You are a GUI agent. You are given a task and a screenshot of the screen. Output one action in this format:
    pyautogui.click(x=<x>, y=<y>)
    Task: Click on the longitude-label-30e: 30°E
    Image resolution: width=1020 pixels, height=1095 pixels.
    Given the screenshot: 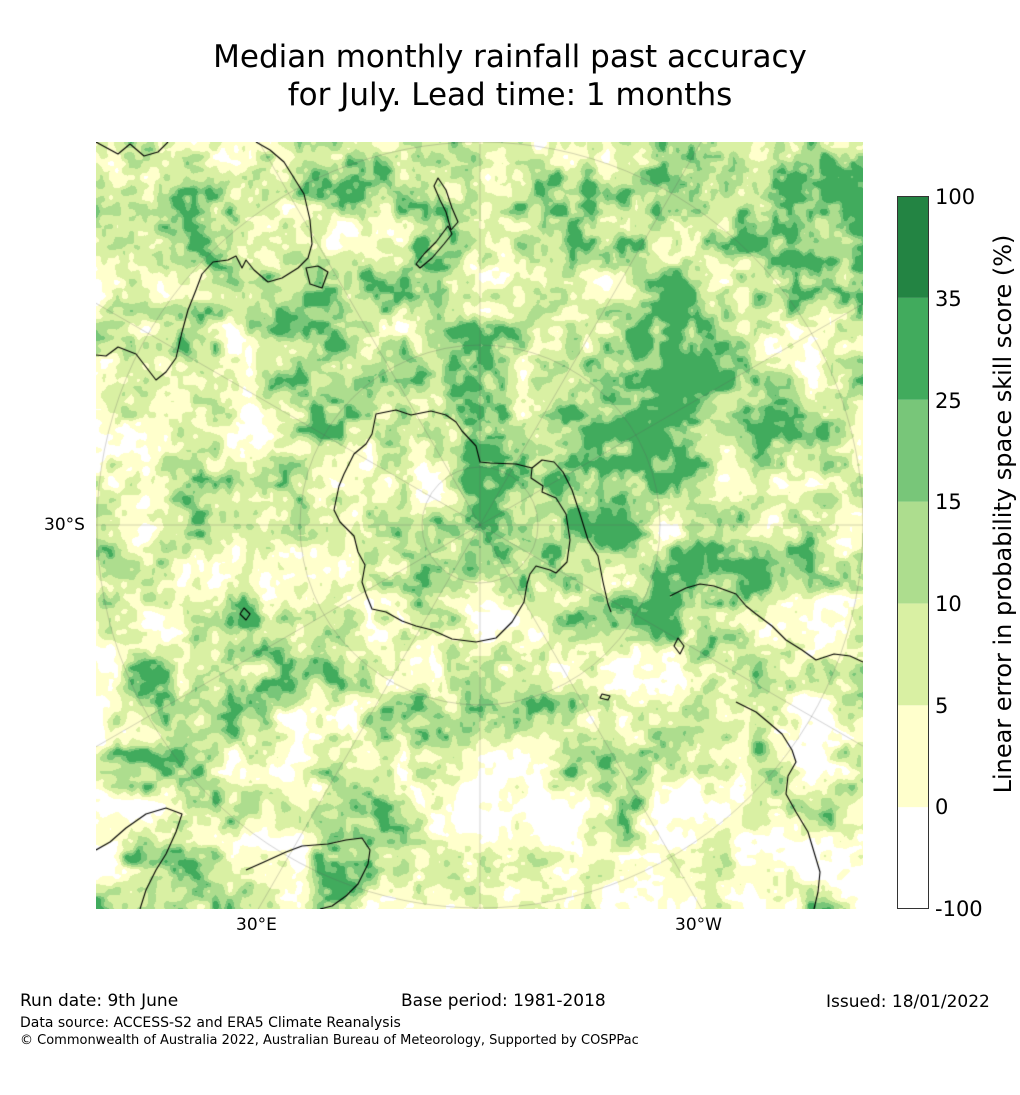 What is the action you would take?
    pyautogui.click(x=256, y=925)
    